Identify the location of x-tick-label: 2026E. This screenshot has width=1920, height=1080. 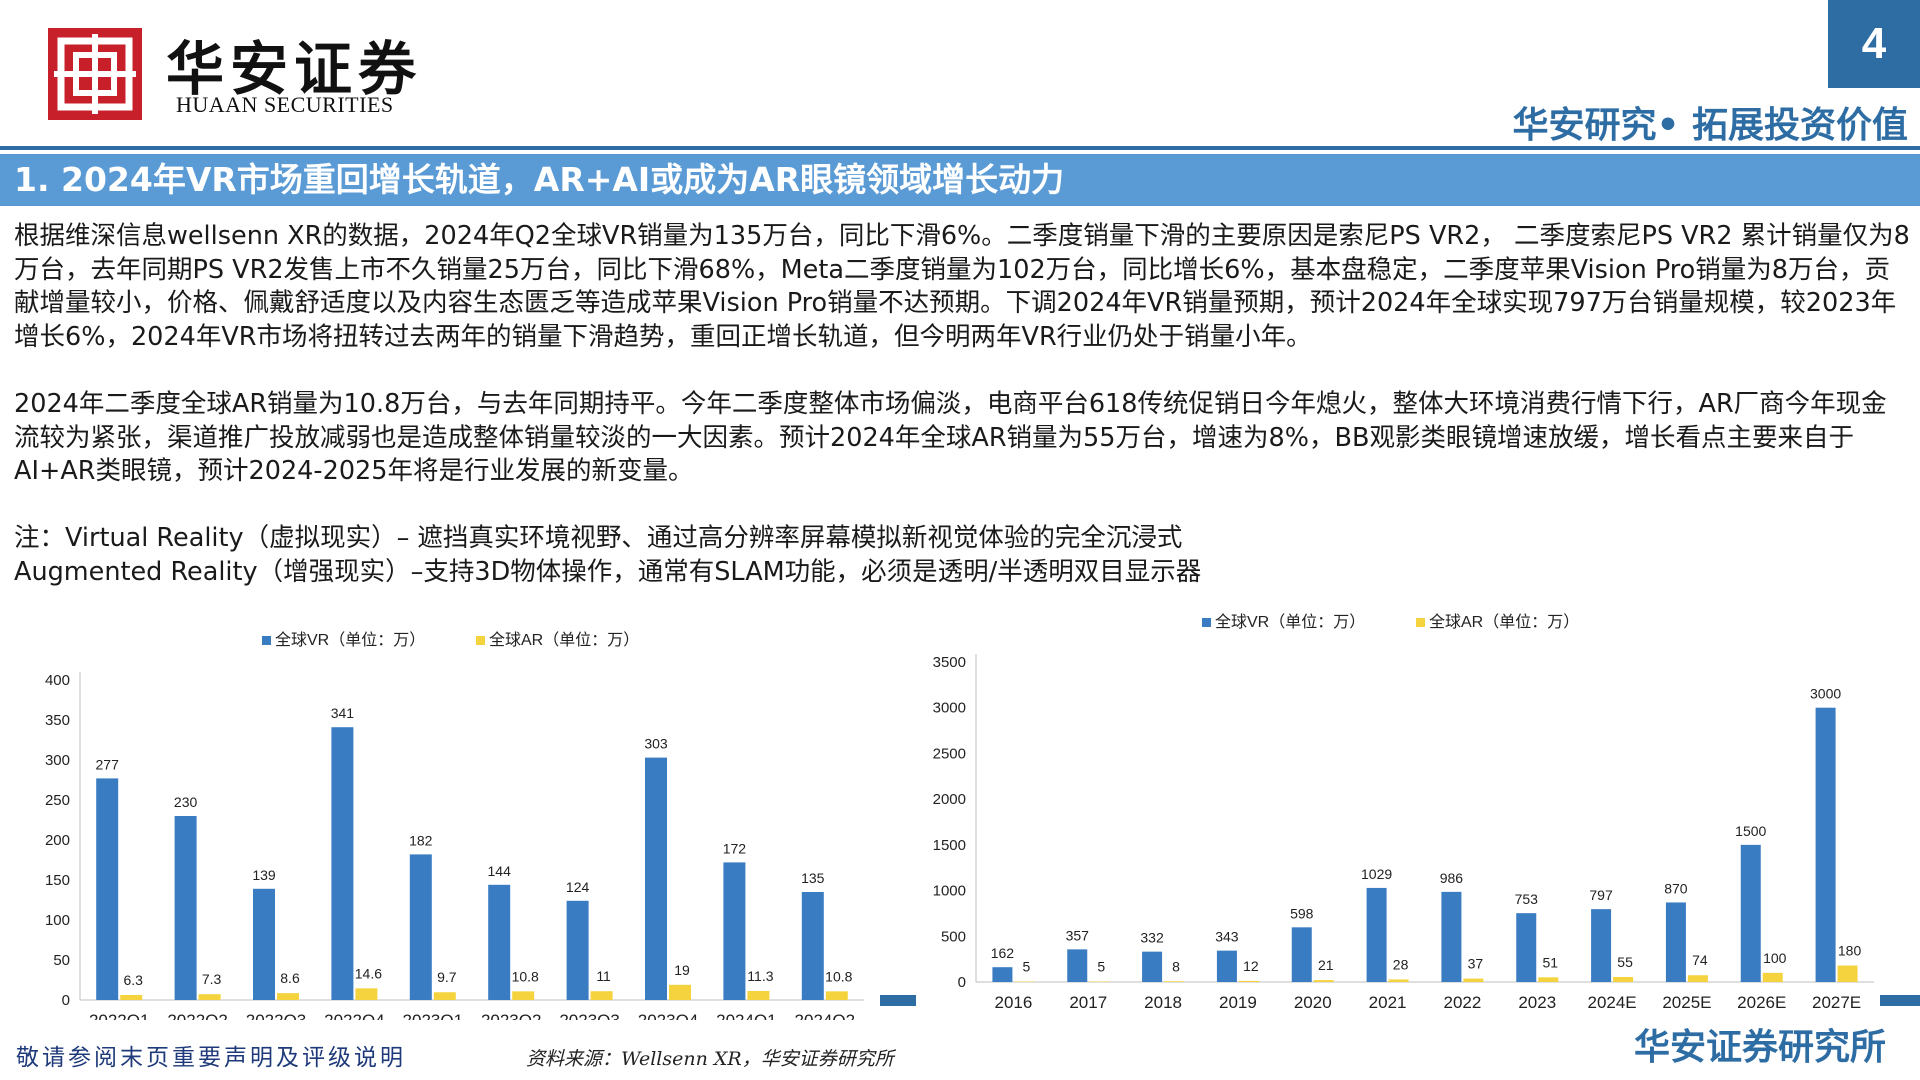
(1761, 1002).